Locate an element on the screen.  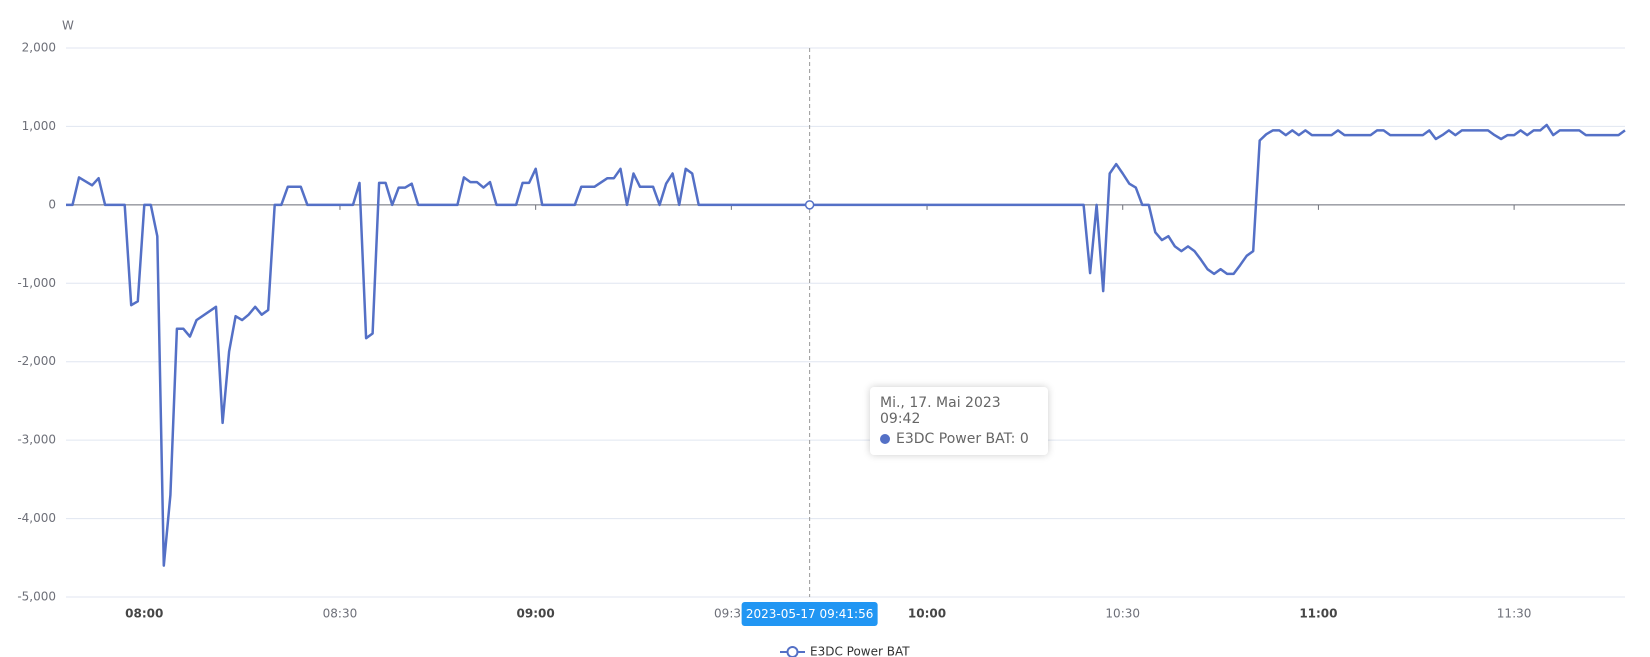
tooltip-row: E3DC Power BAT: 0 is located at coordinates (959, 439).